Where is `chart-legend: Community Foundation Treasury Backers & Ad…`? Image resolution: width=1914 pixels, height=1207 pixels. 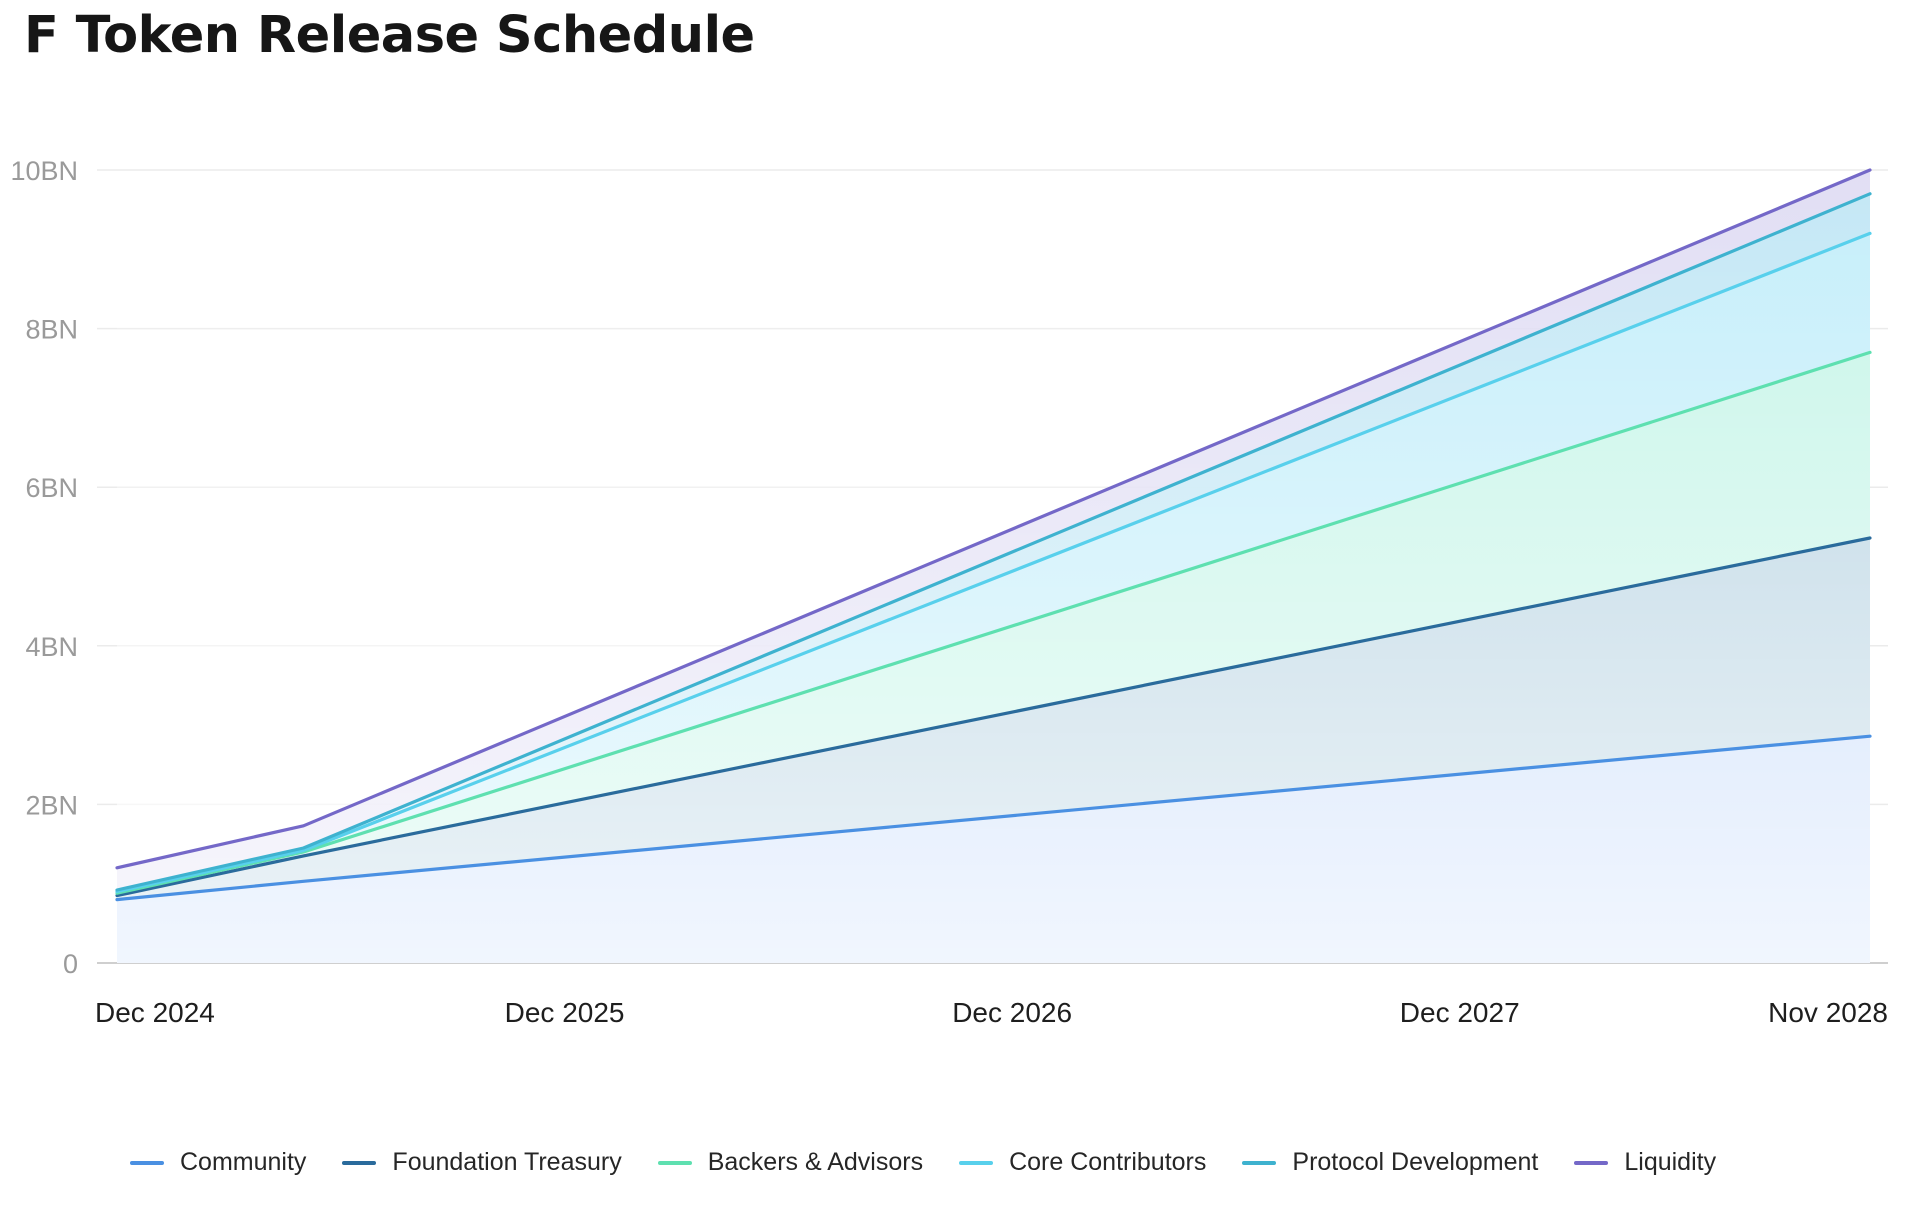
chart-legend: Community Foundation Treasury Backers & Ad… is located at coordinates (941, 1162).